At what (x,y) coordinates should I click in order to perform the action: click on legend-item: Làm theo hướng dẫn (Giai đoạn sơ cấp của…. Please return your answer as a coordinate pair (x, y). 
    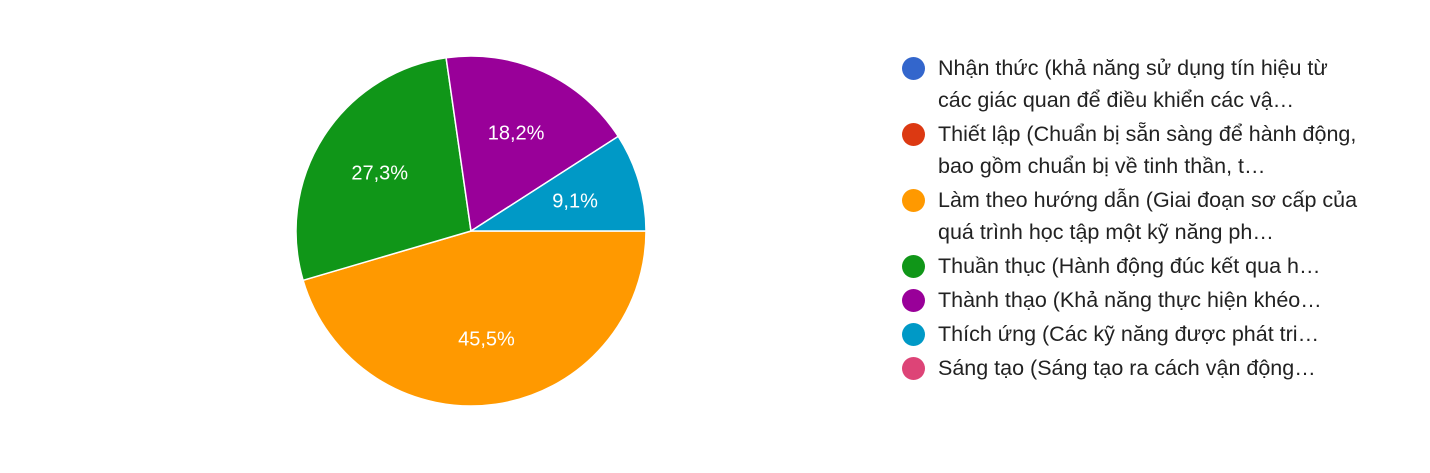
    Looking at the image, I should click on (1137, 216).